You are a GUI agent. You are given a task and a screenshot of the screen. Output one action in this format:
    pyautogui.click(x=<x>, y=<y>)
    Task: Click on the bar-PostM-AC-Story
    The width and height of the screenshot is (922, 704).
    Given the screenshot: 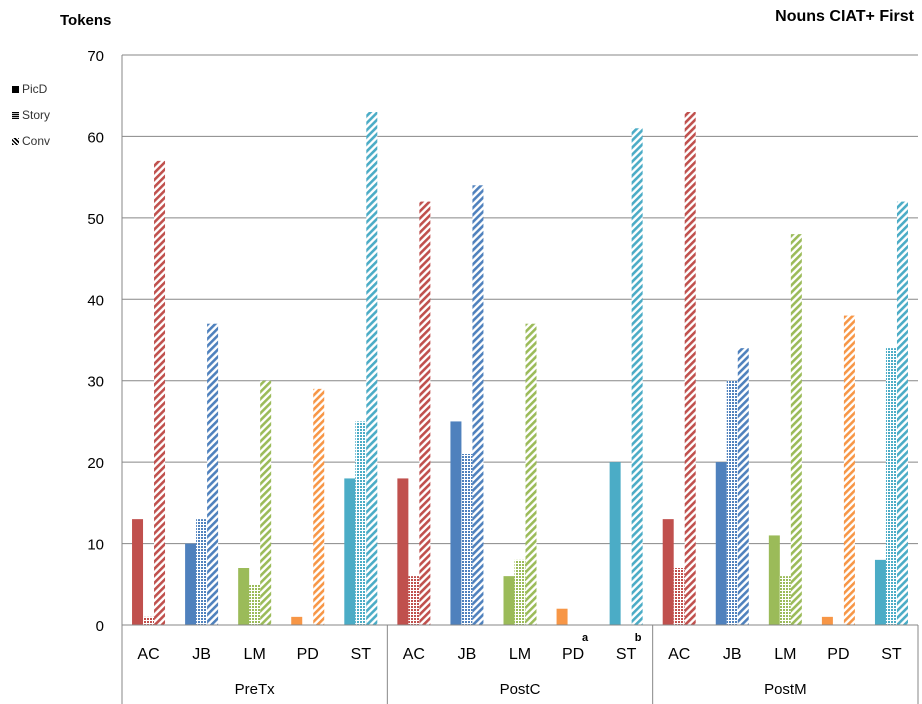 What is the action you would take?
    pyautogui.click(x=679, y=596)
    